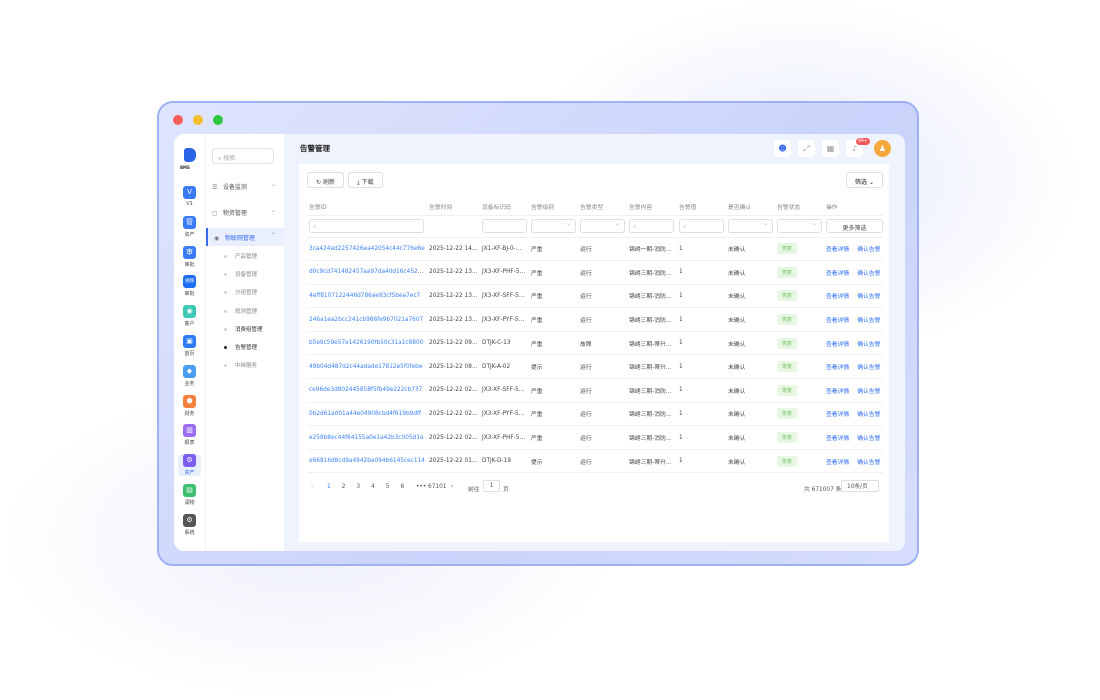 Image resolution: width=1100 pixels, height=700 pixels. What do you see at coordinates (553, 226) in the screenshot?
I see `level-select` at bounding box center [553, 226].